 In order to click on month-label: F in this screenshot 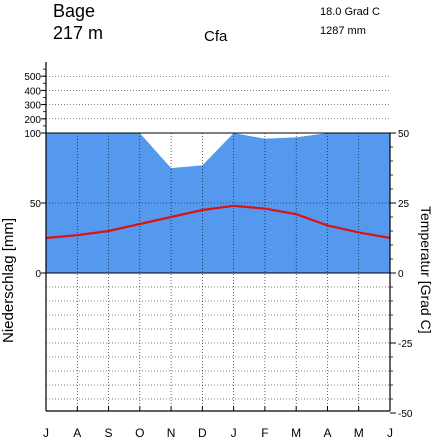, I will do `click(264, 433)`.